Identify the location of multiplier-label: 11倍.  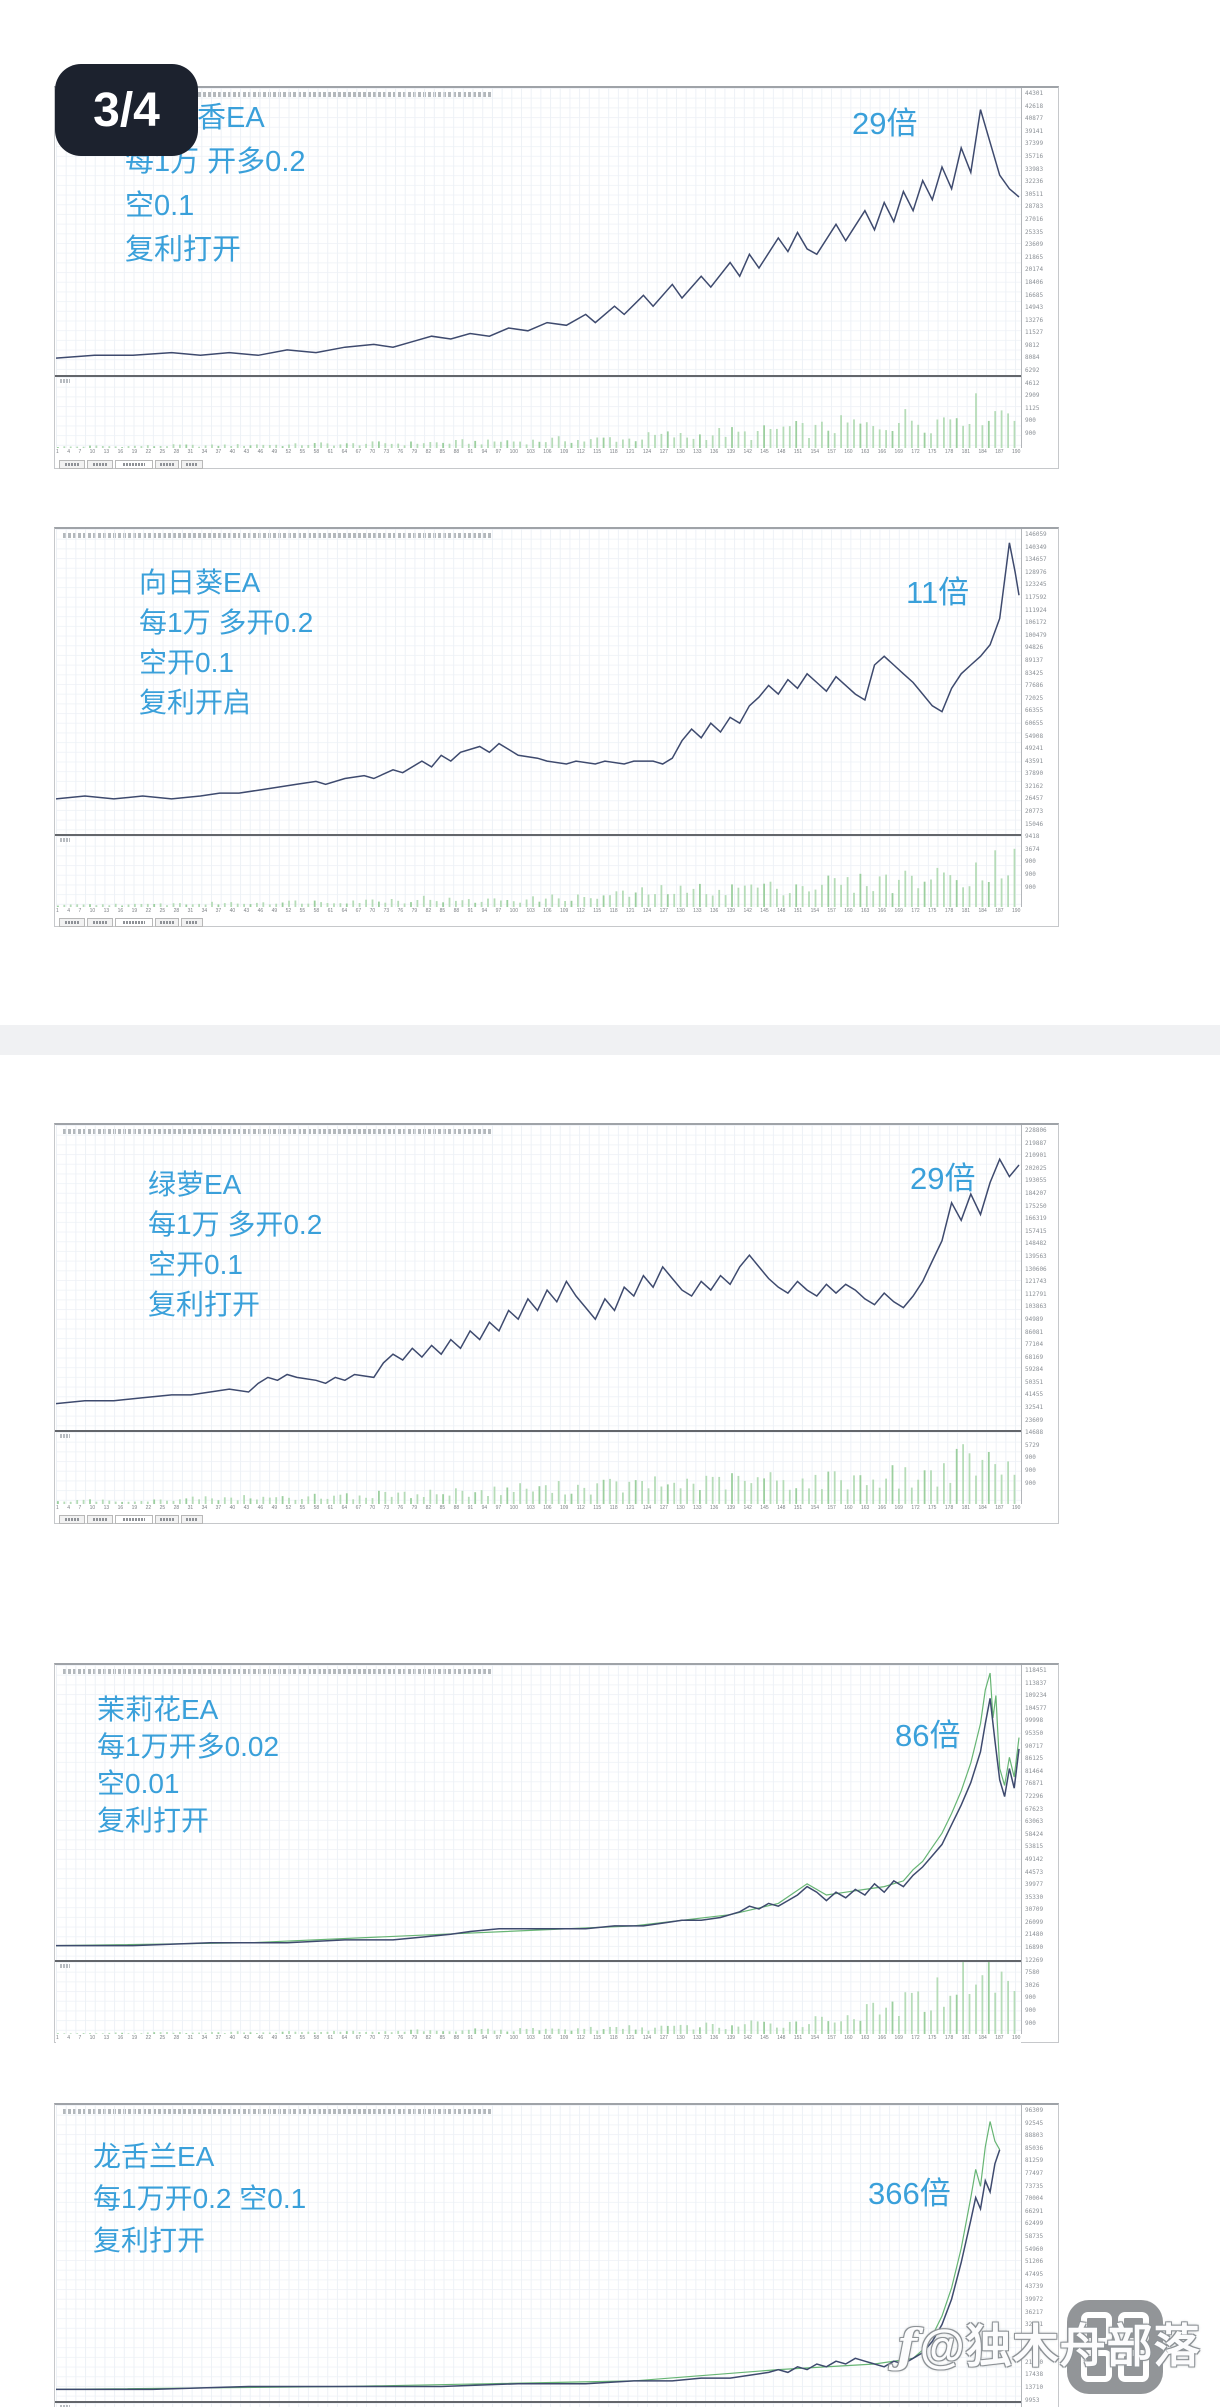
(938, 592).